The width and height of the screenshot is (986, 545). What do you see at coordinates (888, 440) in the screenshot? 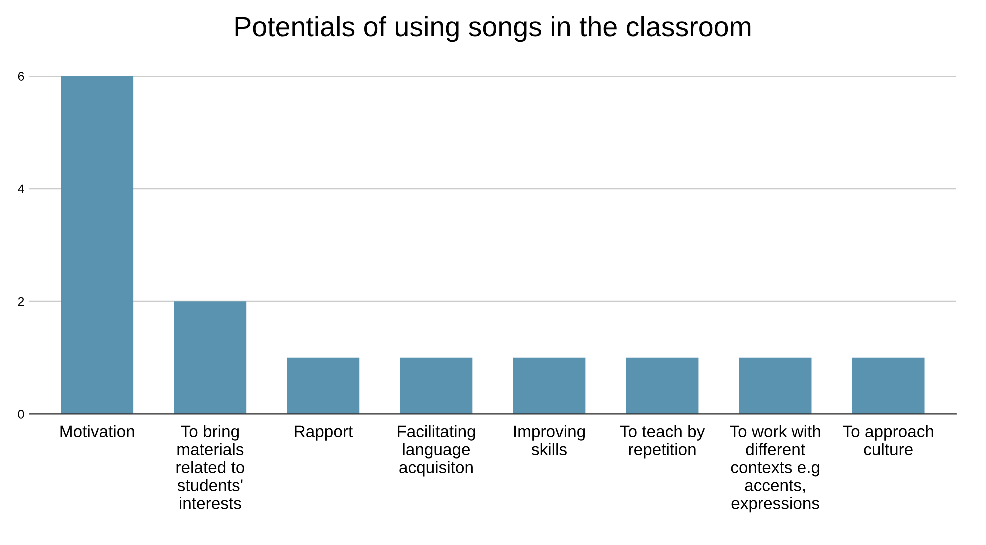
I see `x-tick-label: To approach culture` at bounding box center [888, 440].